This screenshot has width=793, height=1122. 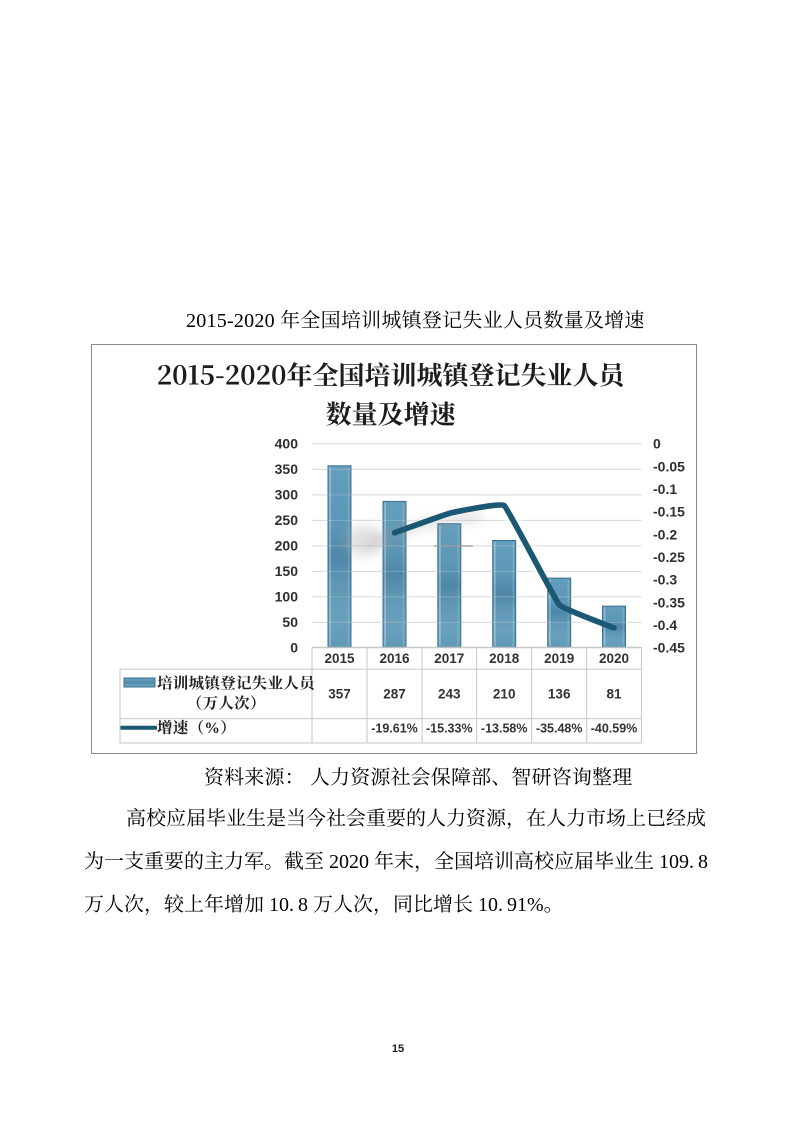 I want to click on svg-text: 287, so click(x=394, y=694).